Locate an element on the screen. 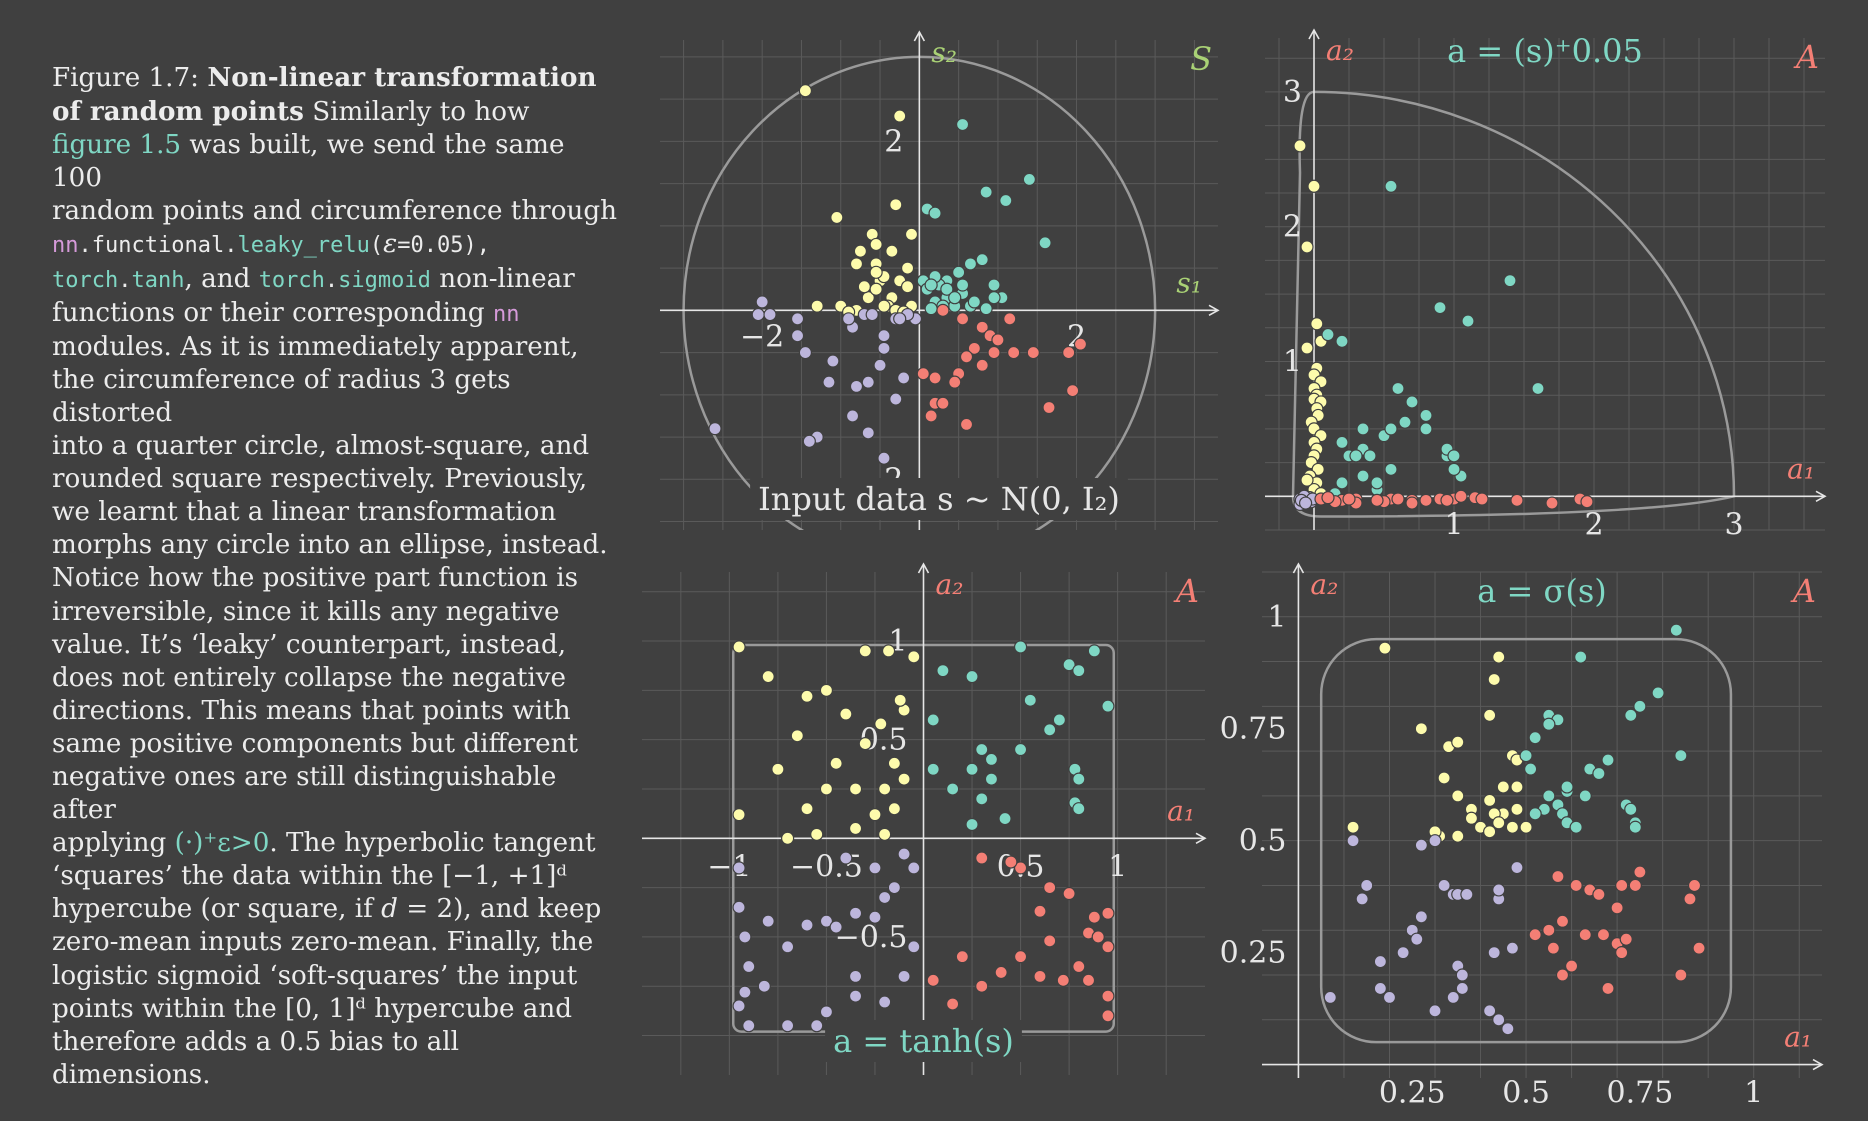 This screenshot has height=1121, width=1868. caption-line: nn.functional.leaky_relu(ε=0.05), is located at coordinates (337, 245).